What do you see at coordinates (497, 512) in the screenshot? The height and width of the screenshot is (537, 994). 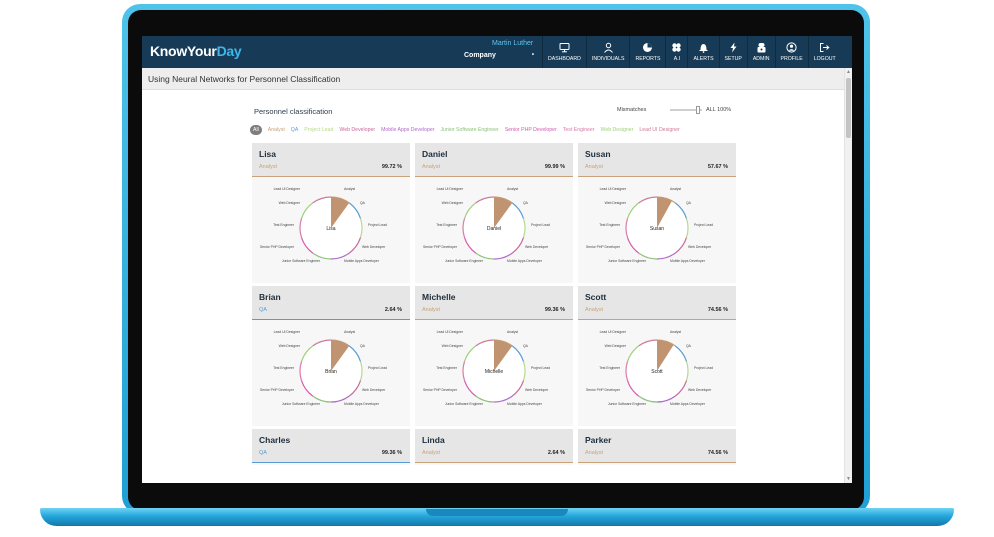 I see `laptop-notch` at bounding box center [497, 512].